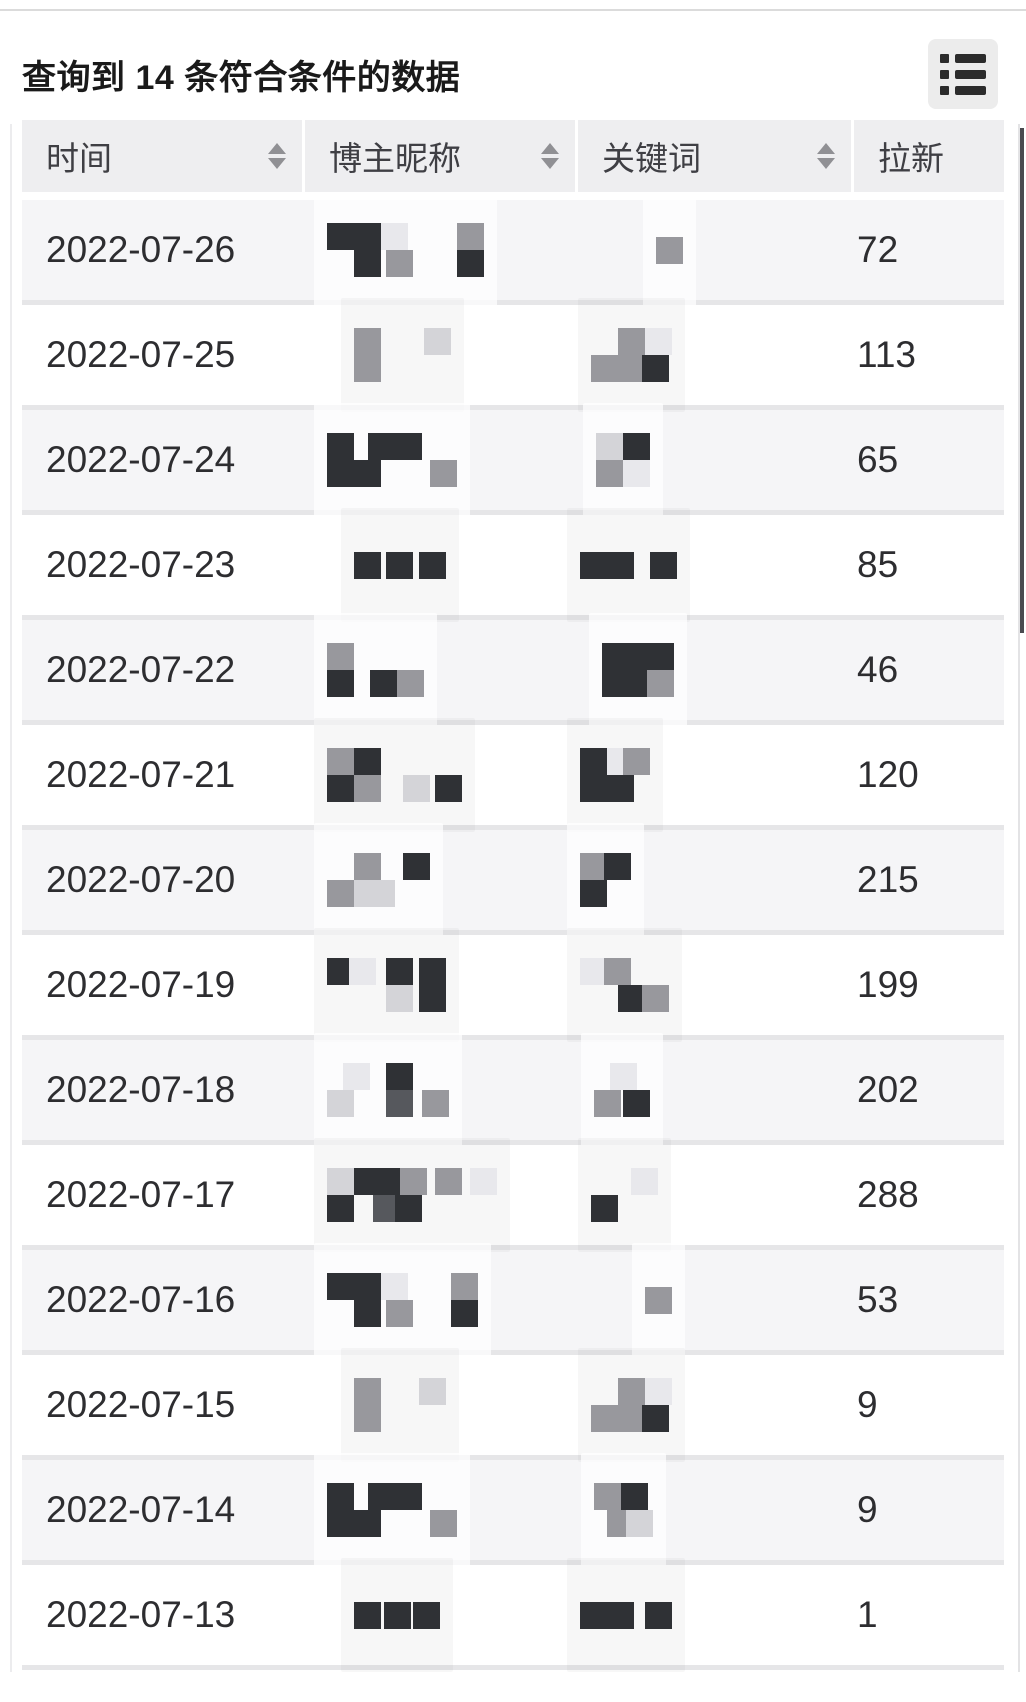  What do you see at coordinates (513, 1090) in the screenshot?
I see `table-row: 2022-07-18 202` at bounding box center [513, 1090].